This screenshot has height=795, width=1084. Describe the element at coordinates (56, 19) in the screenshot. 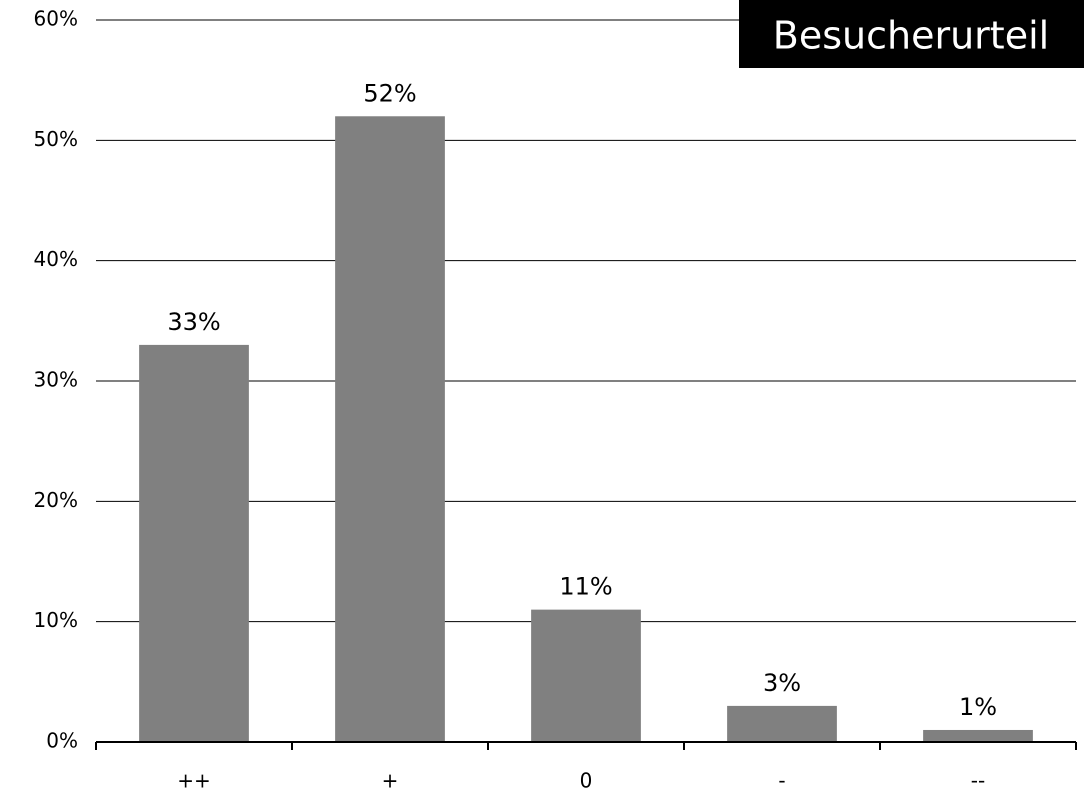

I see `y-tick-label: 60%` at that location.